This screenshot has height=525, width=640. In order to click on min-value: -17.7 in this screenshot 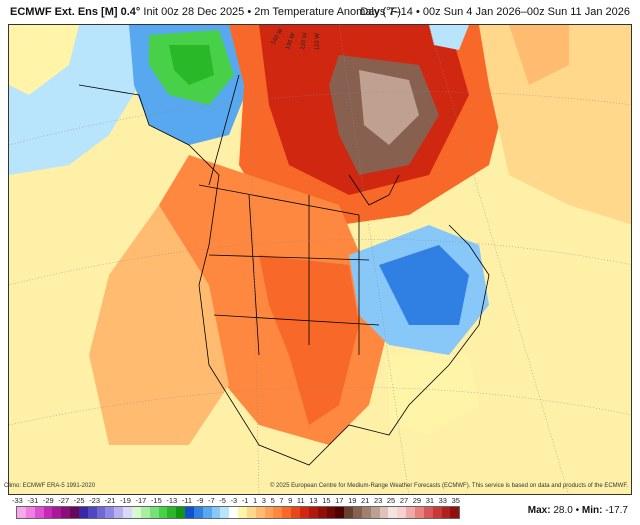, I will do `click(616, 510)`.